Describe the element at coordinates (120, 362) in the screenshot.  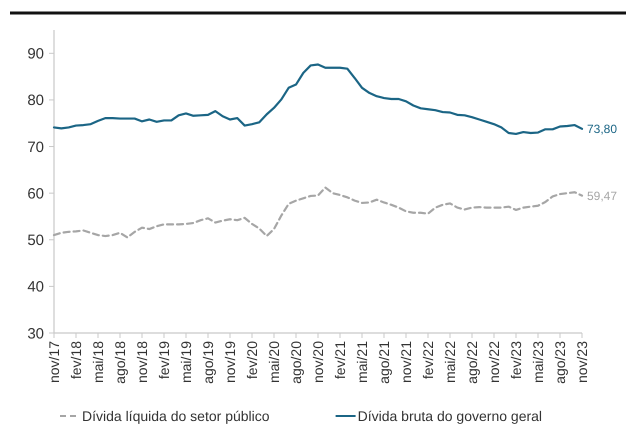
I see `x-tick-label: ago/18` at that location.